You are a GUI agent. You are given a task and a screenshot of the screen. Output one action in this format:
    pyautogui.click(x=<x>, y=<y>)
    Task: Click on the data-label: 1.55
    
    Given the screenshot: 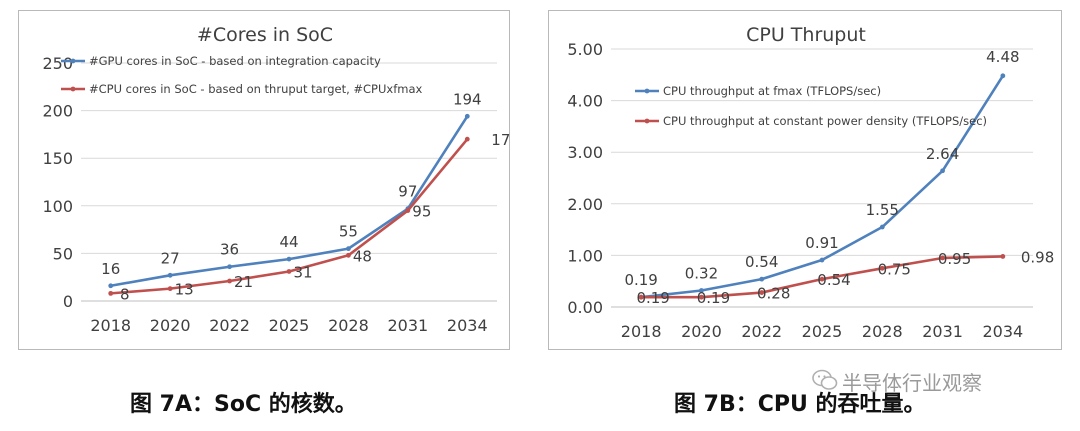 What is the action you would take?
    pyautogui.click(x=882, y=210)
    